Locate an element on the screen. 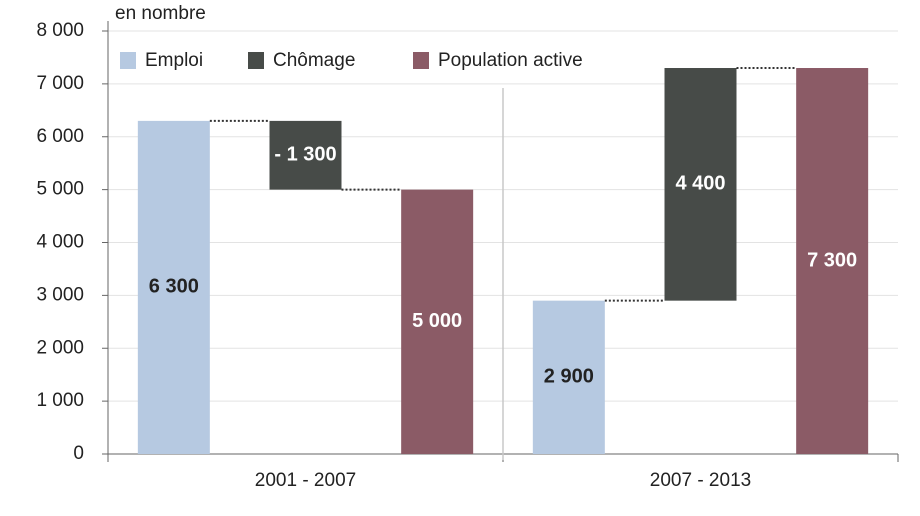 This screenshot has width=920, height=516. x-tick-label: 2001 - 2007 is located at coordinates (305, 480).